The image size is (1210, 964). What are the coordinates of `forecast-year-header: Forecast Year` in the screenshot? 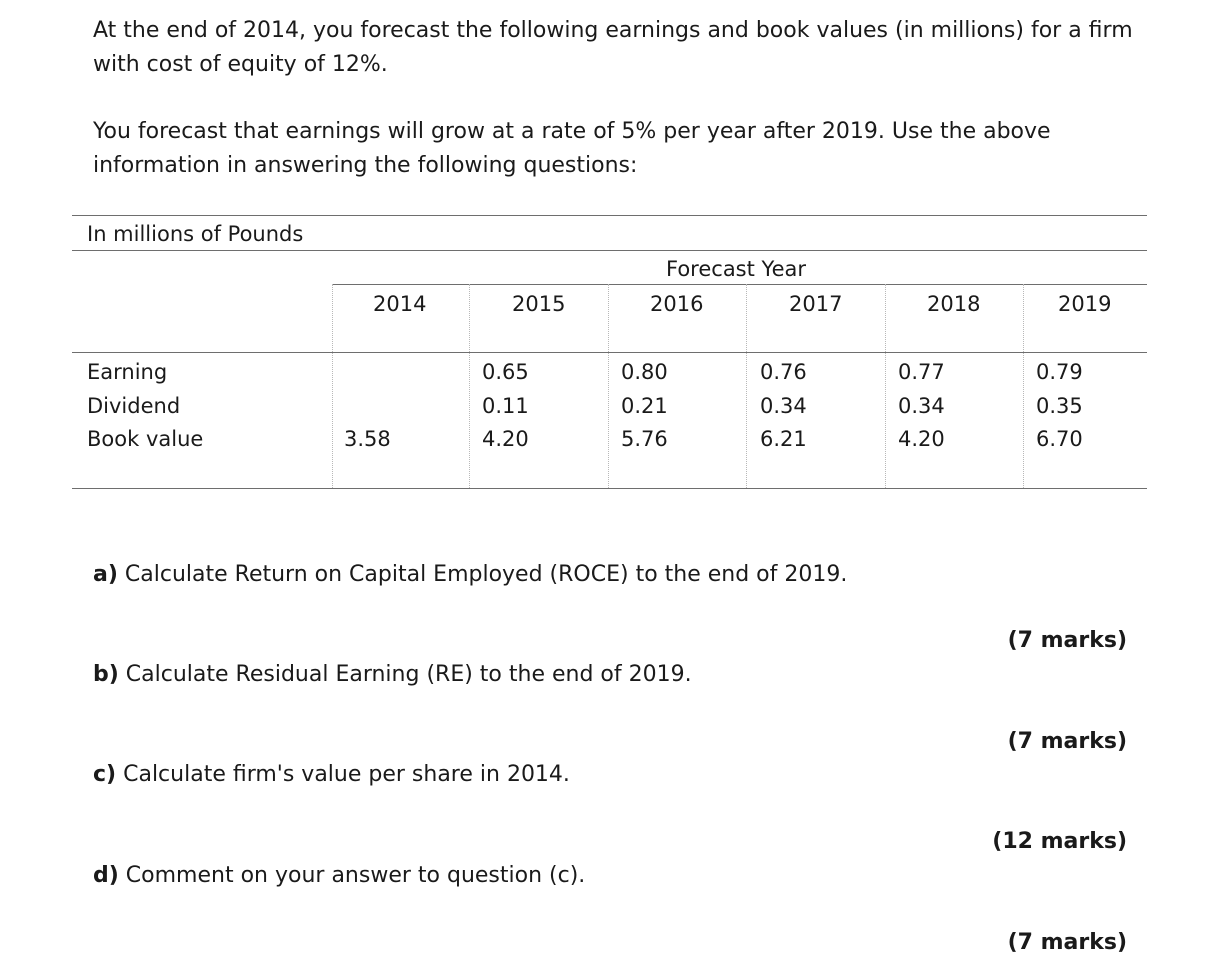 It's located at (736, 269).